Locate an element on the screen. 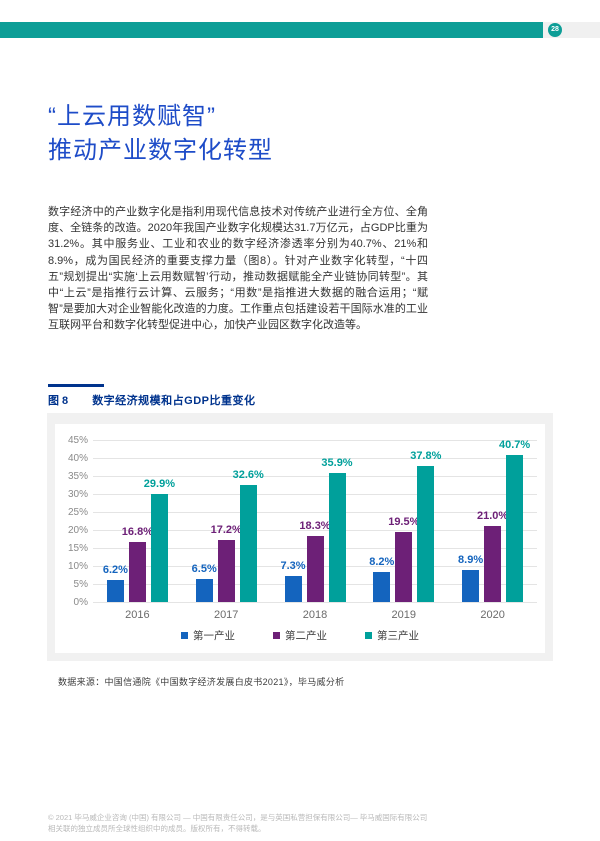 The height and width of the screenshot is (841, 600). bar-value-label: 6.2% is located at coordinates (115, 569).